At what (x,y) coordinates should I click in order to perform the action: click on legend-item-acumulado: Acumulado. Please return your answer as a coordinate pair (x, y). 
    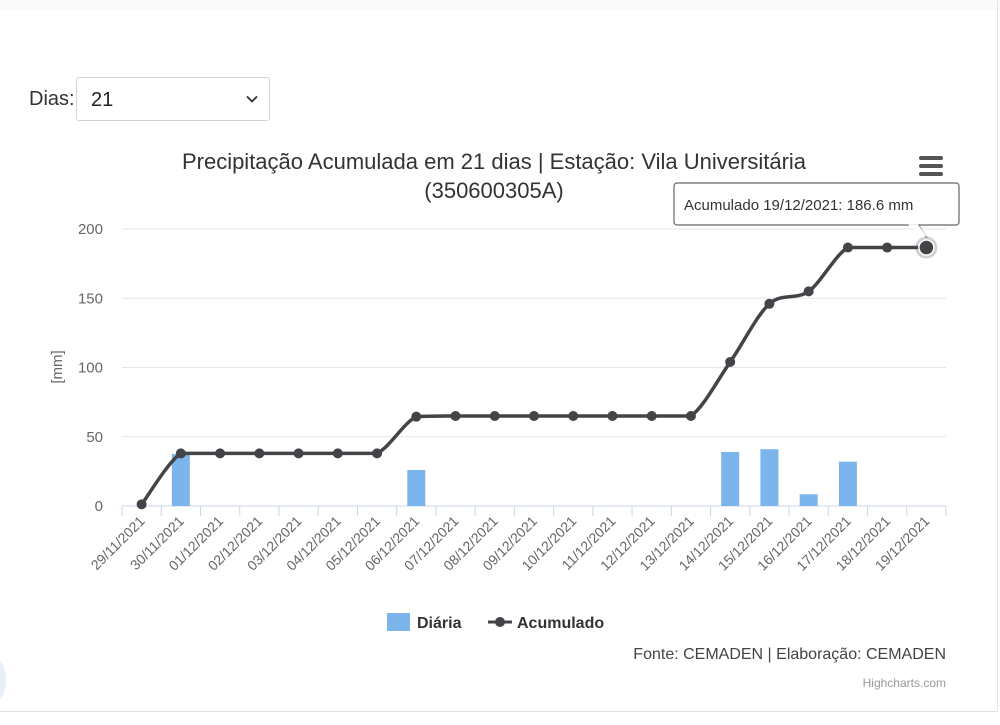
    Looking at the image, I should click on (546, 623).